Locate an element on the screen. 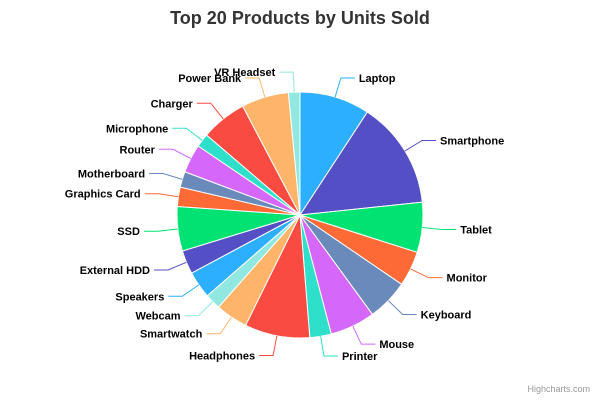 The image size is (600, 400). data-label-webcam: Webcam is located at coordinates (157, 317).